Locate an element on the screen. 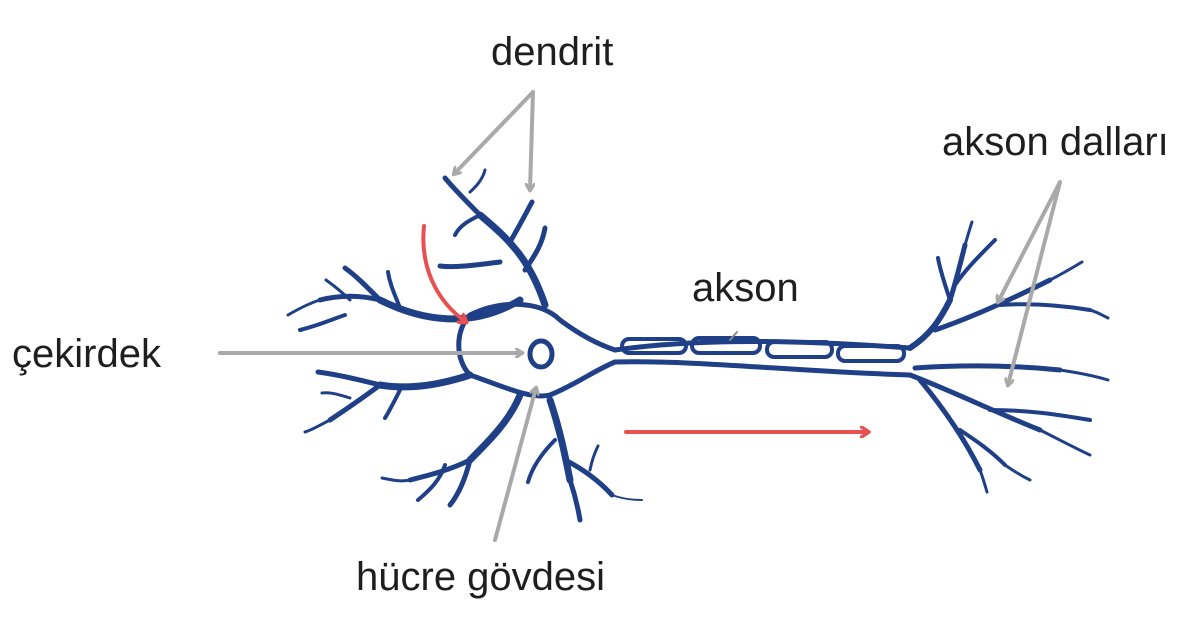  axon-terminals is located at coordinates (1008, 357).